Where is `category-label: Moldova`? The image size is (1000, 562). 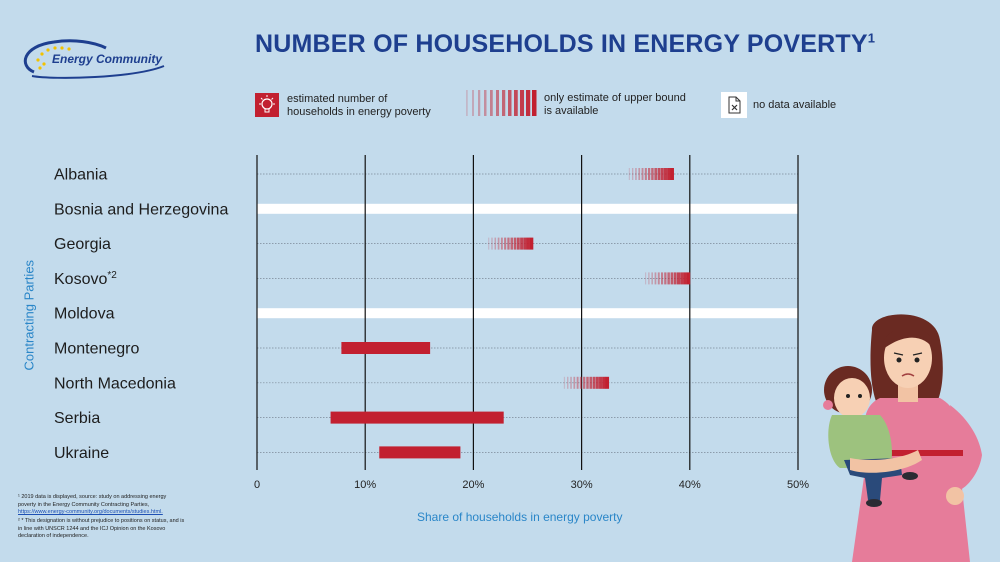 category-label: Moldova is located at coordinates (84, 314).